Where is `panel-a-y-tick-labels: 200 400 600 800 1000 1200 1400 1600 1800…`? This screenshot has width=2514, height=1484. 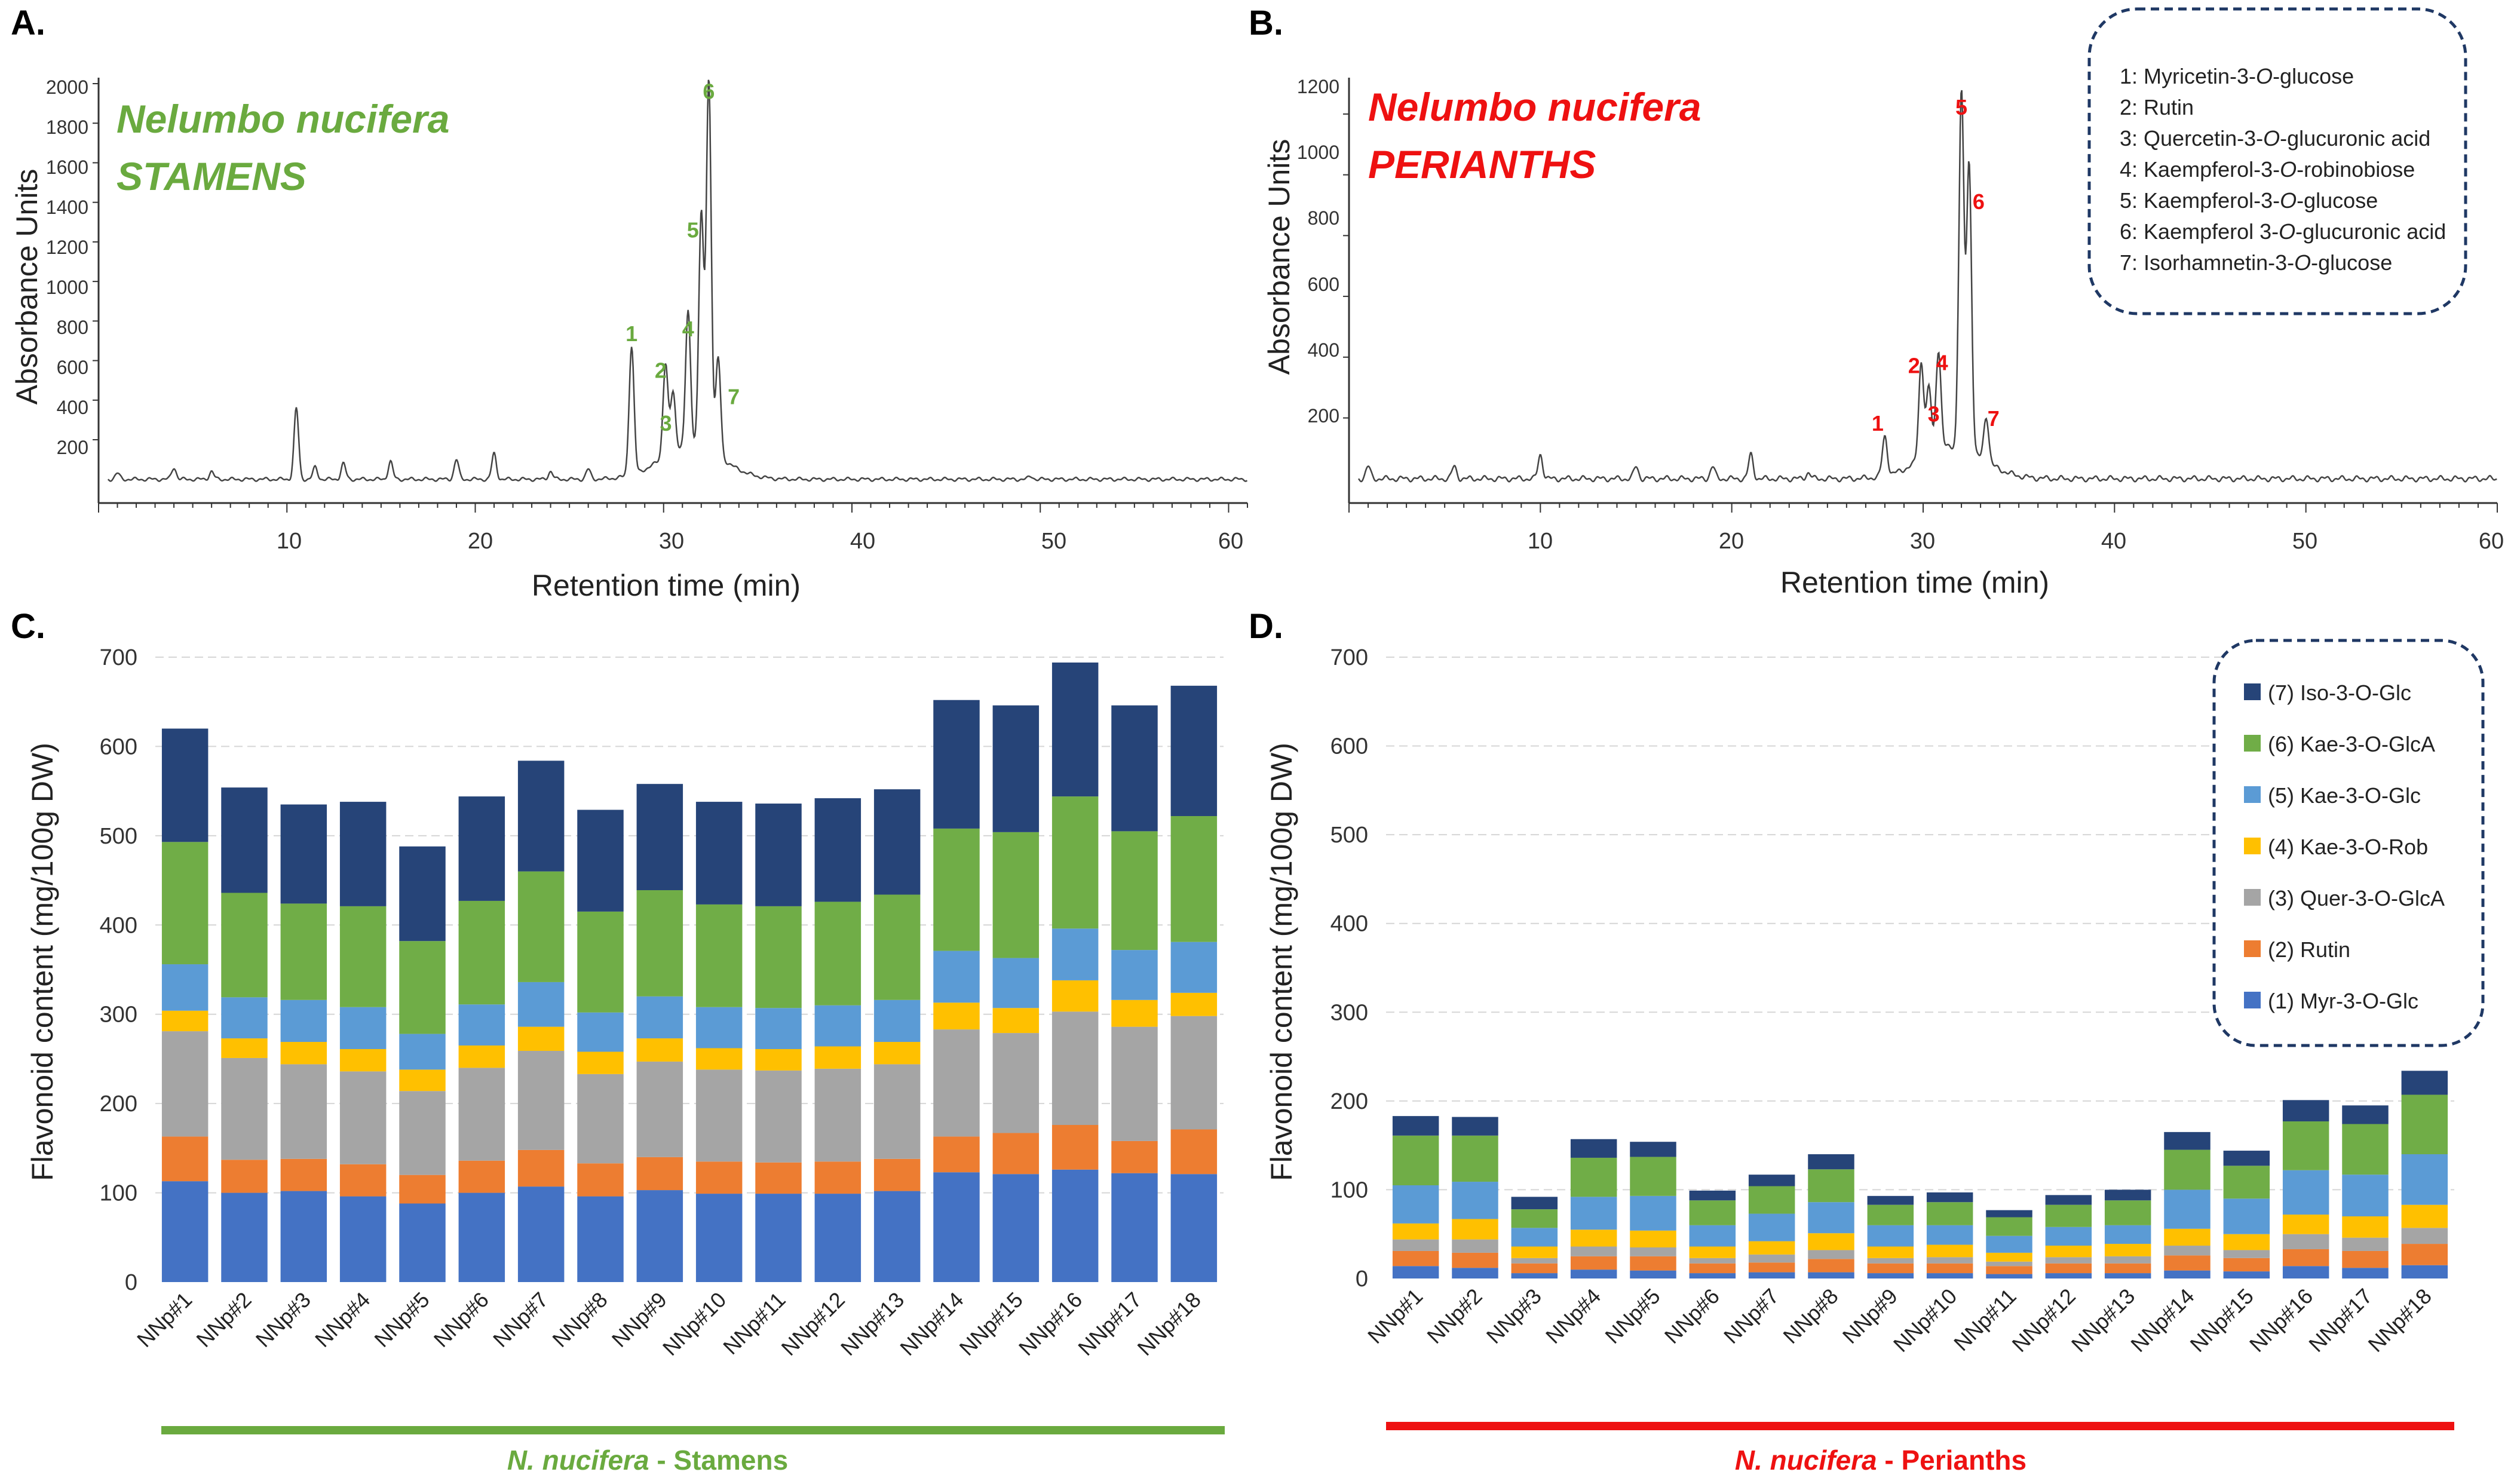 panel-a-y-tick-labels: 200 400 600 800 1000 1200 1400 1600 1800… is located at coordinates (67, 267).